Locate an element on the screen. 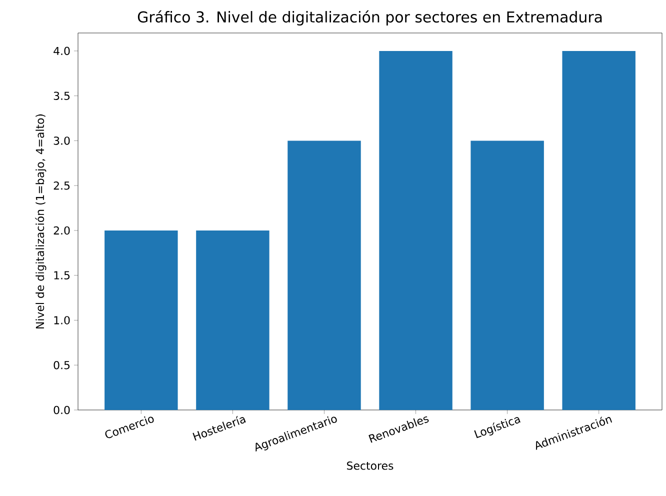 Image resolution: width=666 pixels, height=496 pixels. y-tick-label: 1.5 is located at coordinates (62, 275).